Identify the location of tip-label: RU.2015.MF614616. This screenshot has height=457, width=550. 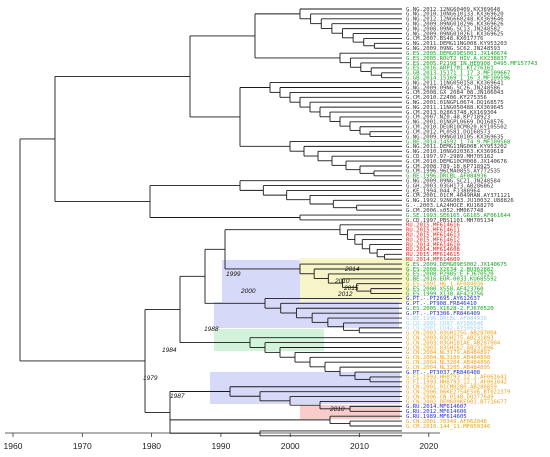
(433, 226).